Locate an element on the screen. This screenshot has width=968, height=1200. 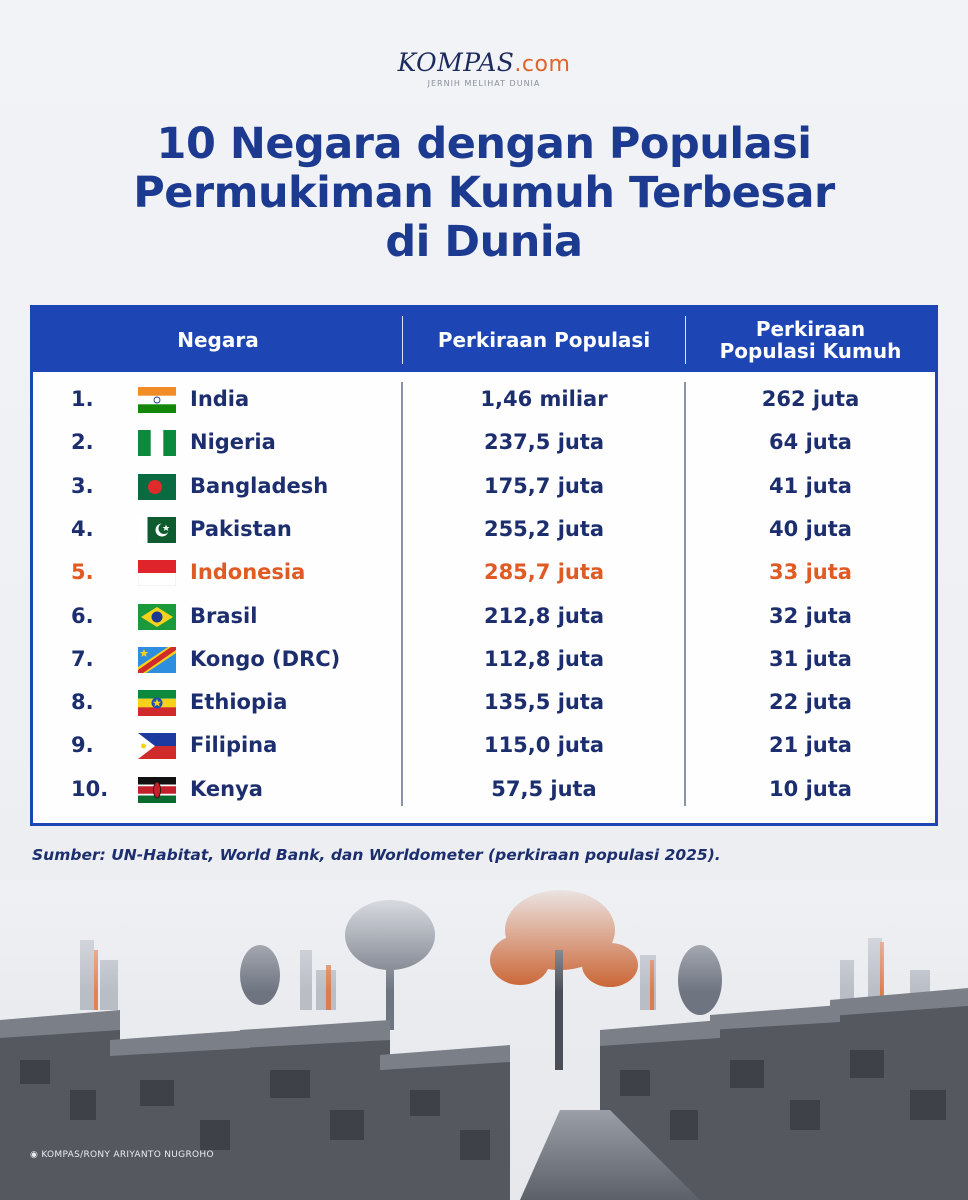
header-population: Perkiraan Populasi is located at coordinates (544, 340).